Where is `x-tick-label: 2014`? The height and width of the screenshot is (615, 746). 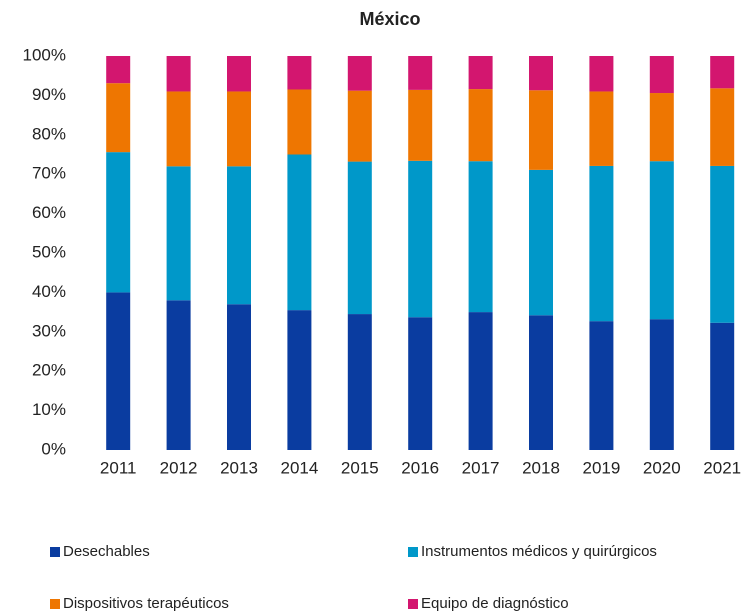 x-tick-label: 2014 is located at coordinates (299, 467).